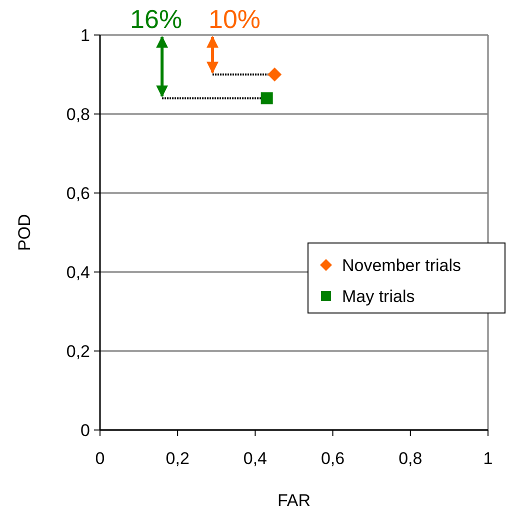 The height and width of the screenshot is (518, 507). What do you see at coordinates (78, 351) in the screenshot?
I see `y-tick-label: 0,2` at bounding box center [78, 351].